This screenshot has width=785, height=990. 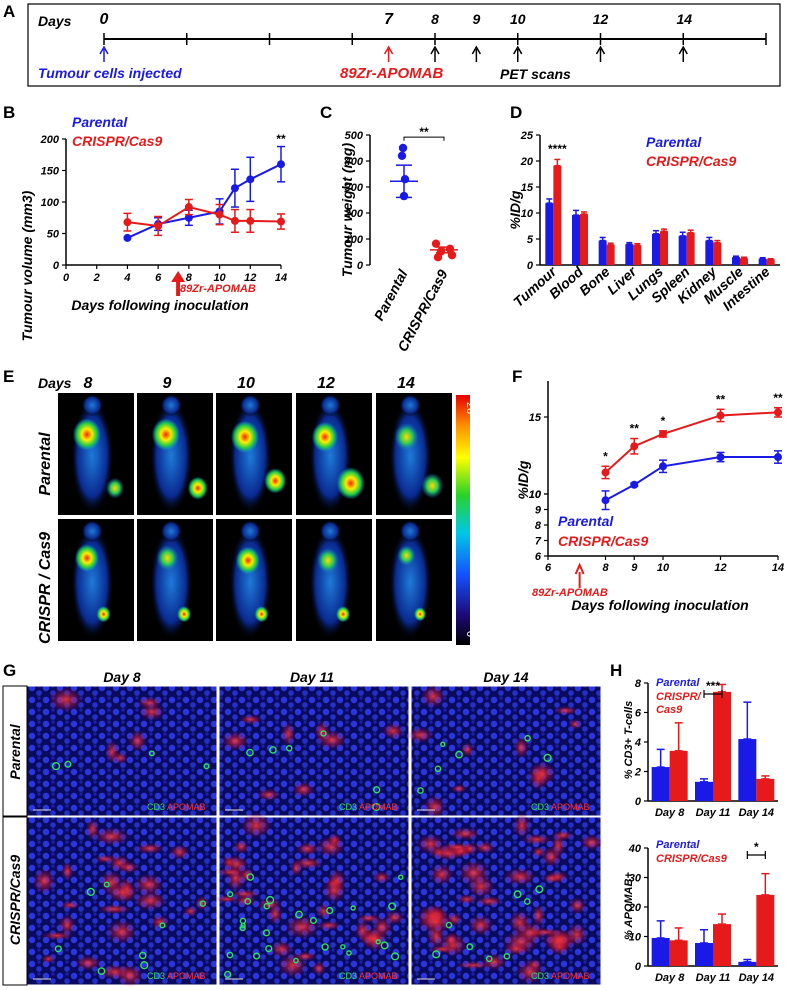 I want to click on legend-parental-b: Parental, so click(x=100, y=122).